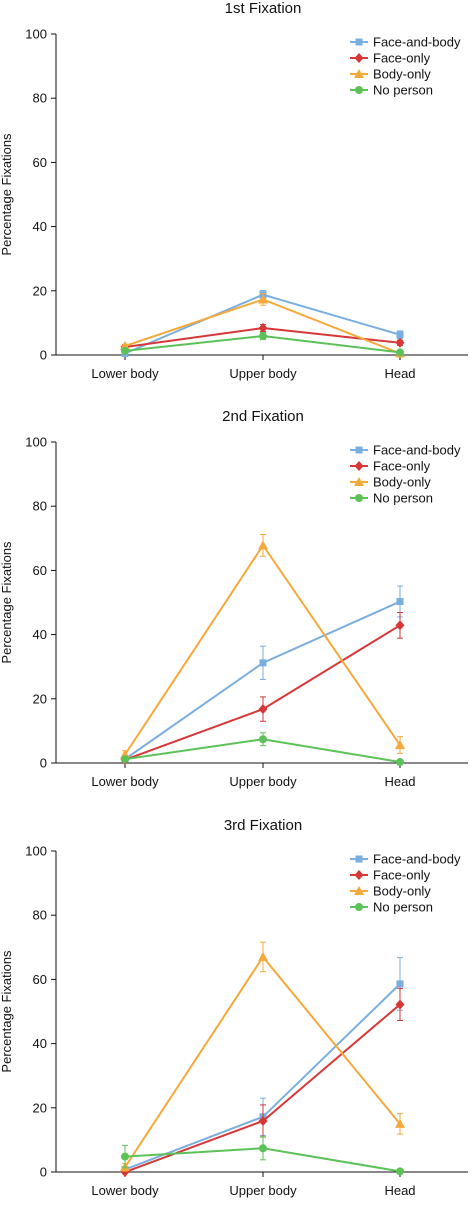 The width and height of the screenshot is (474, 1217). I want to click on chart-title: 3rd Fixation, so click(263, 825).